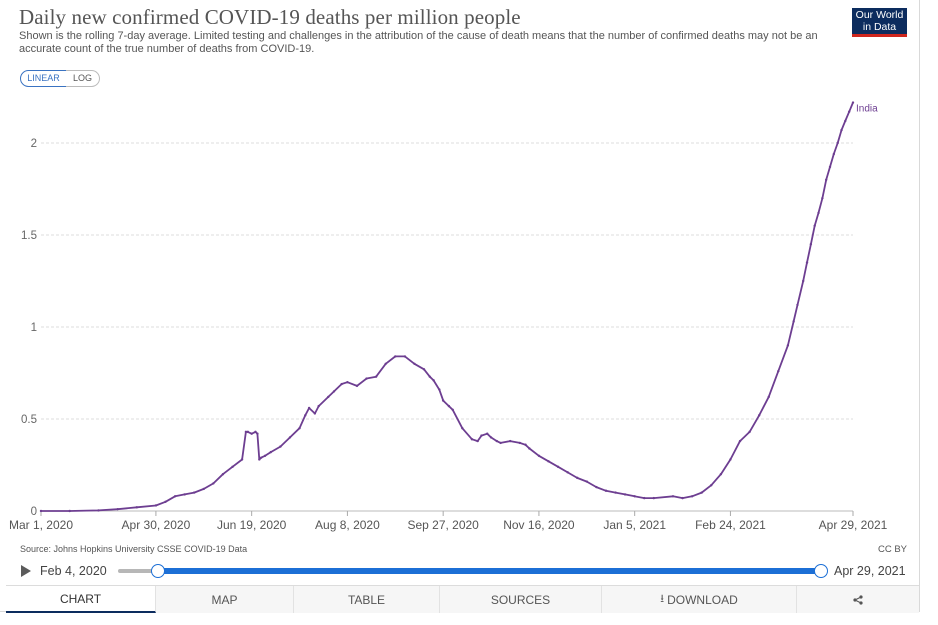  I want to click on license-link: CC BY, so click(892, 549).